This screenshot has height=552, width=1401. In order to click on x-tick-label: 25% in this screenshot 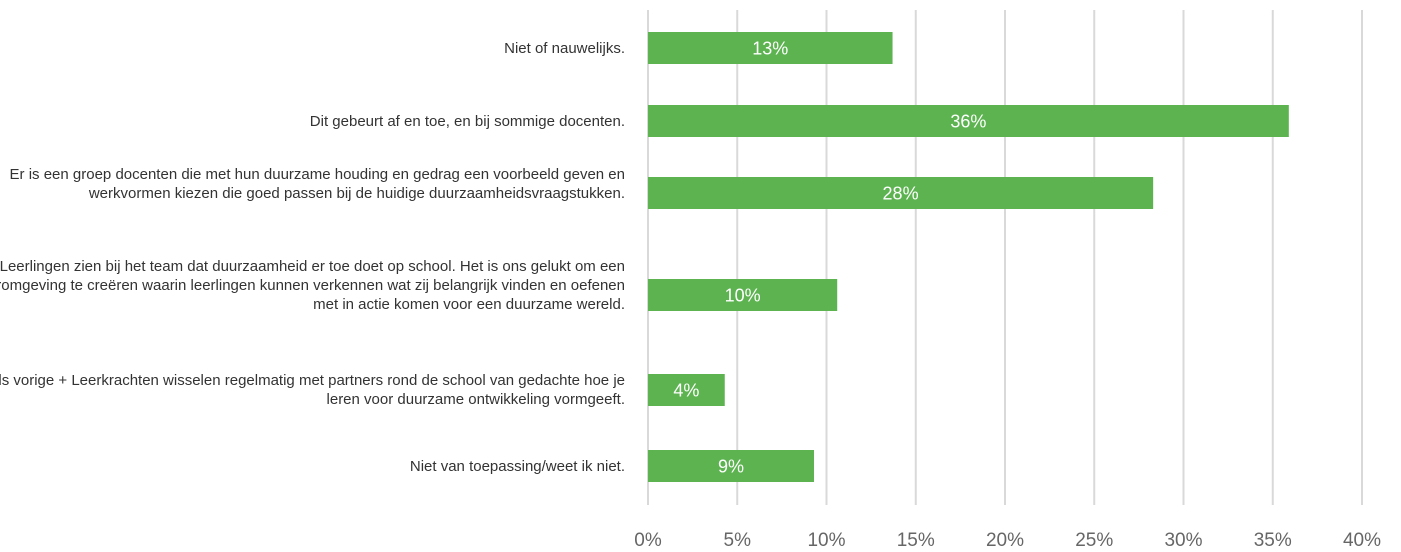, I will do `click(1094, 540)`.